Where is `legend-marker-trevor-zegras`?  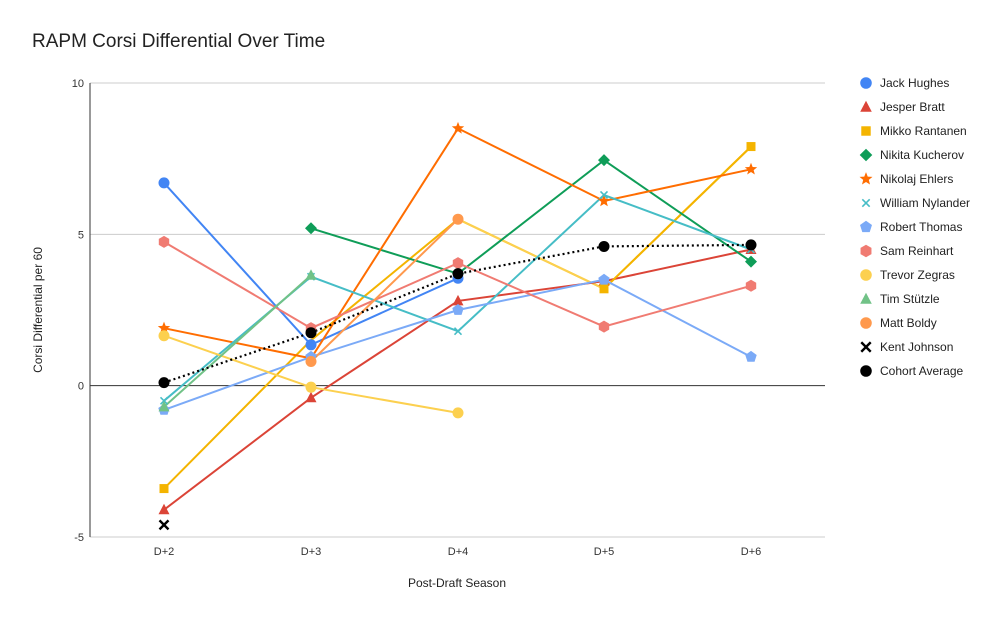 legend-marker-trevor-zegras is located at coordinates (866, 275).